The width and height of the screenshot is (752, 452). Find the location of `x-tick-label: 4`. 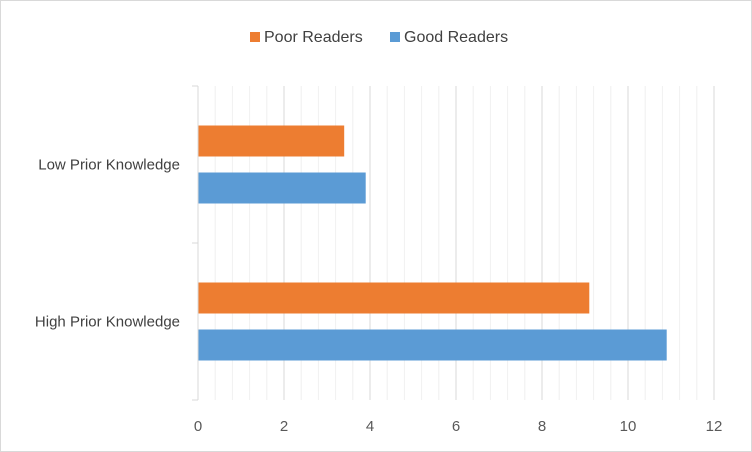

x-tick-label: 4 is located at coordinates (370, 426).